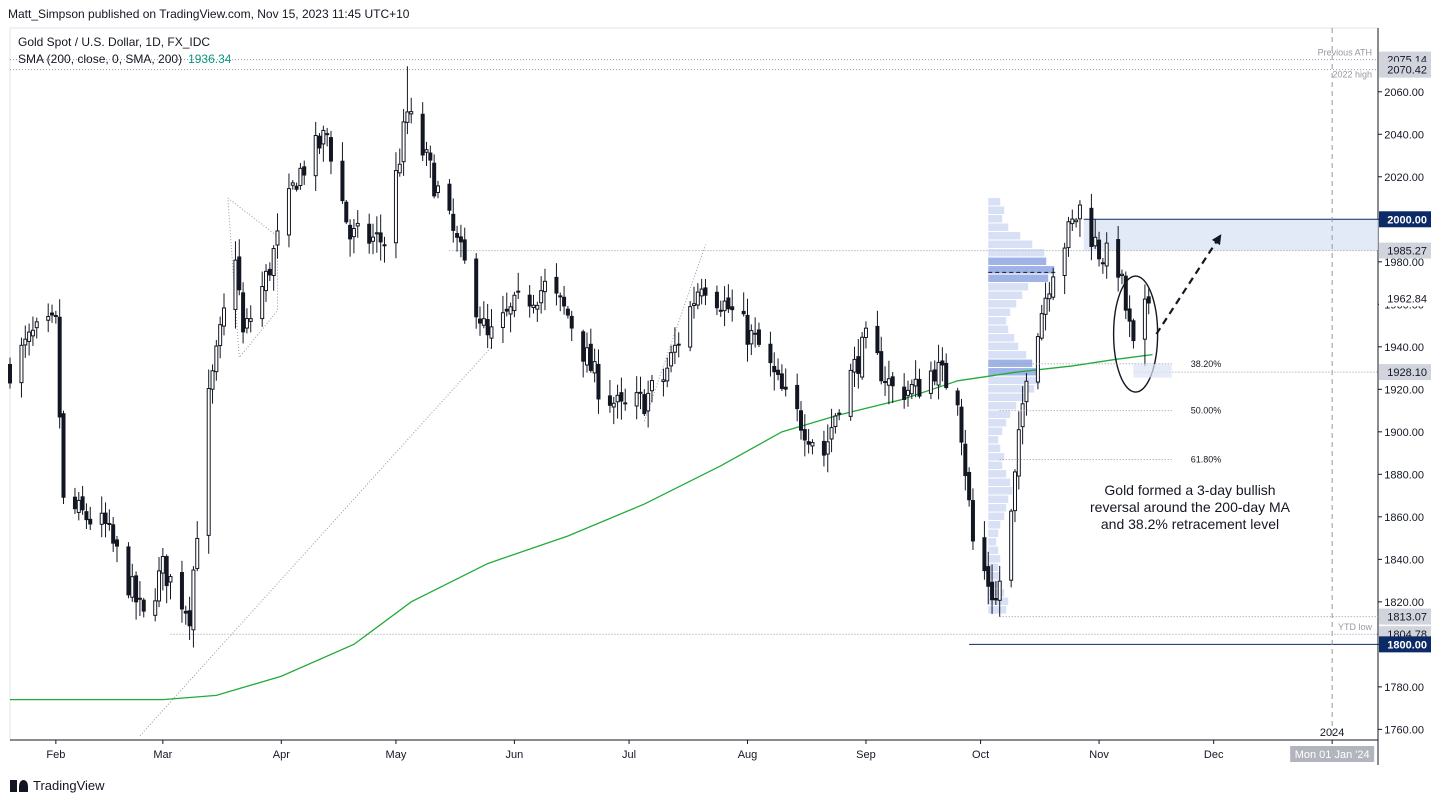  What do you see at coordinates (866, 755) in the screenshot?
I see `x-tick-label: Sep` at bounding box center [866, 755].